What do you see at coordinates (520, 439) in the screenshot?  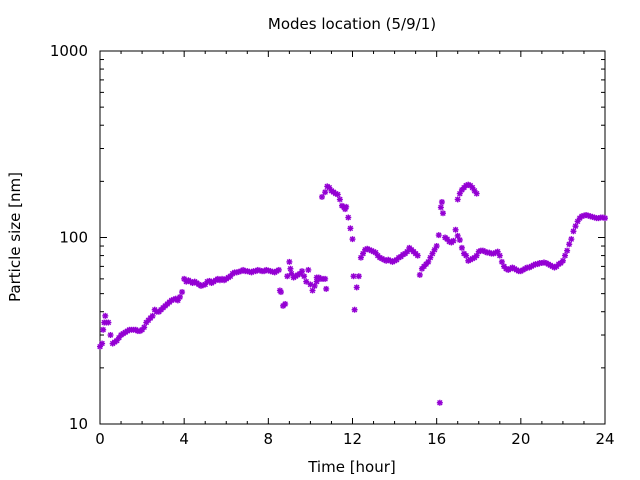 I see `x-tick-label: 20` at bounding box center [520, 439].